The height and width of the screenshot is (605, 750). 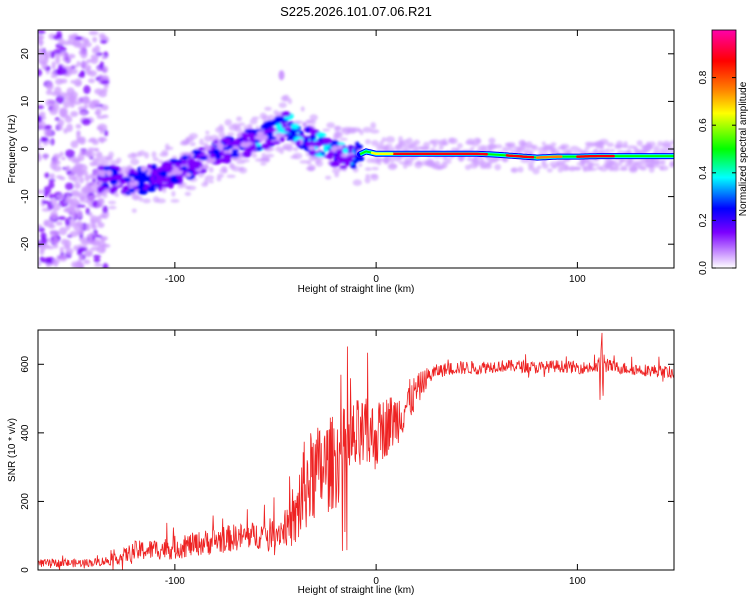 I want to click on spectrogram-x-tick-label: 100, so click(x=577, y=279).